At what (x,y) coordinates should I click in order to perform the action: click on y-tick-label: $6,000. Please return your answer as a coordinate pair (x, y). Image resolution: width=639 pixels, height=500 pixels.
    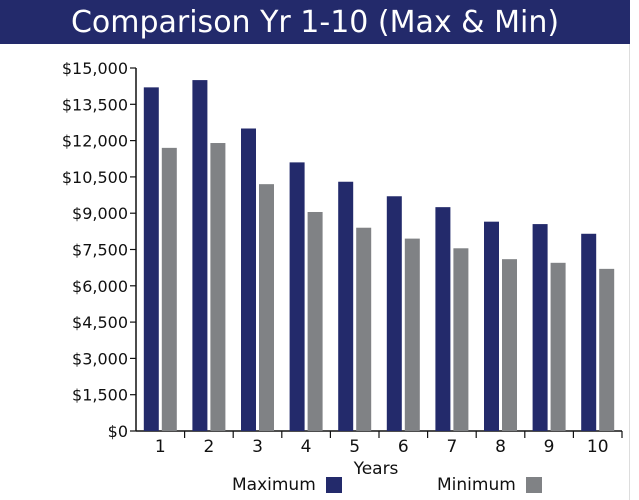
    Looking at the image, I should click on (100, 286).